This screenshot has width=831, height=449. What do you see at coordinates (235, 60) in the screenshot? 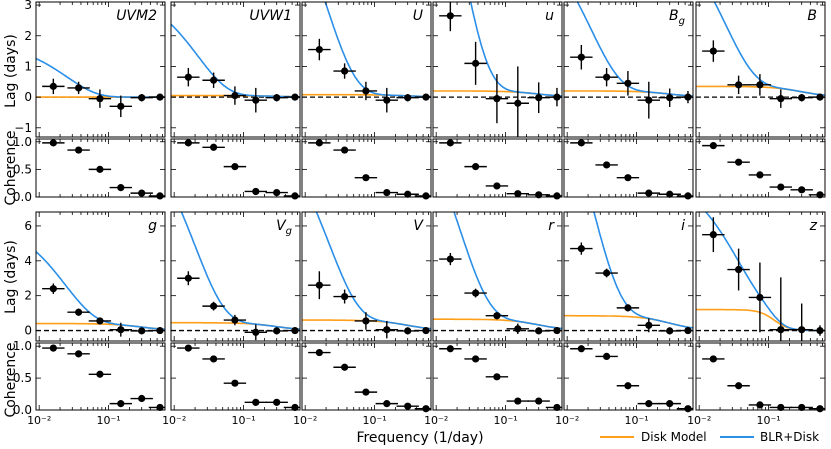
I see `row1-panel-uvw1-blr-disk-curve` at bounding box center [235, 60].